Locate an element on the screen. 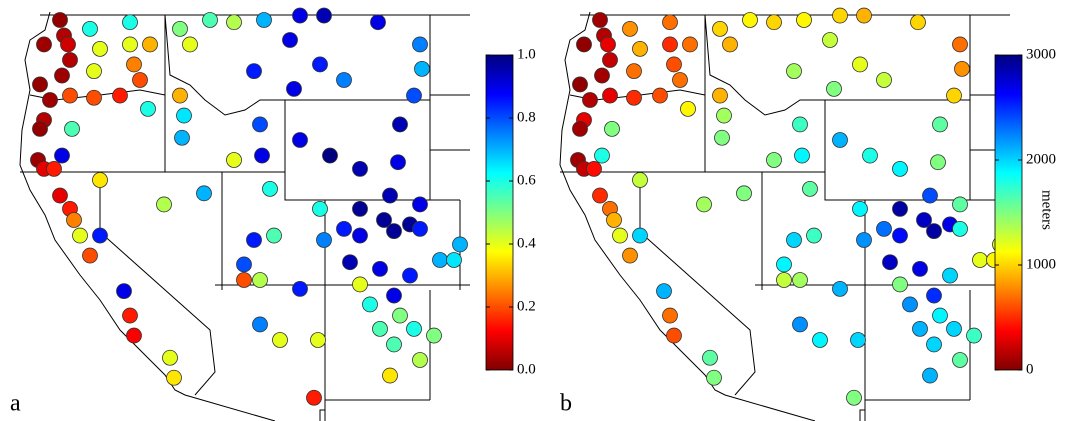 This screenshot has height=421, width=1065. colorbar-tick-label: 1.0 is located at coordinates (526, 54).